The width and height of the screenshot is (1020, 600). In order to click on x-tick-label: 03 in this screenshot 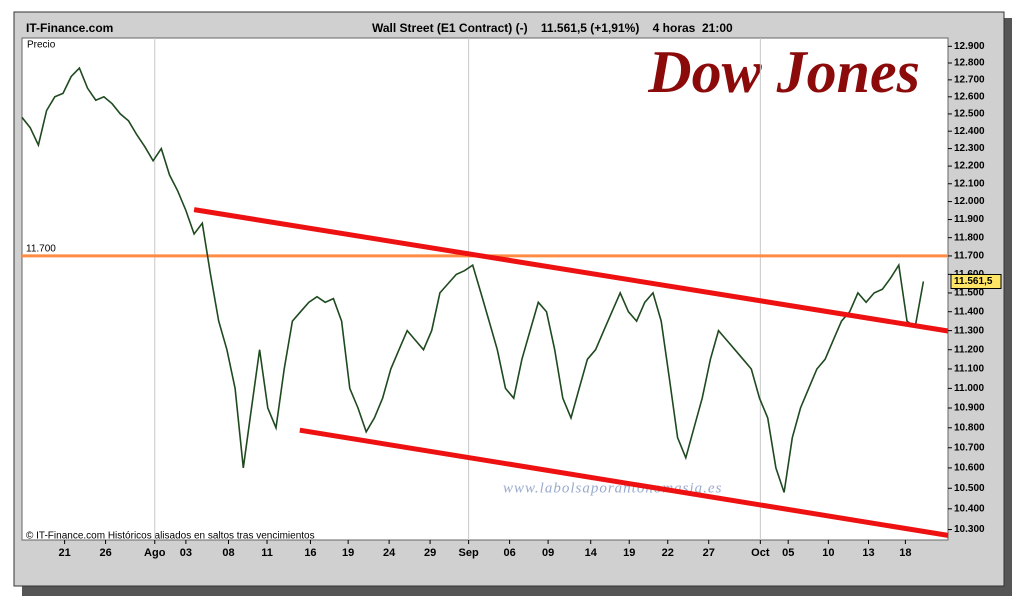, I will do `click(186, 553)`.